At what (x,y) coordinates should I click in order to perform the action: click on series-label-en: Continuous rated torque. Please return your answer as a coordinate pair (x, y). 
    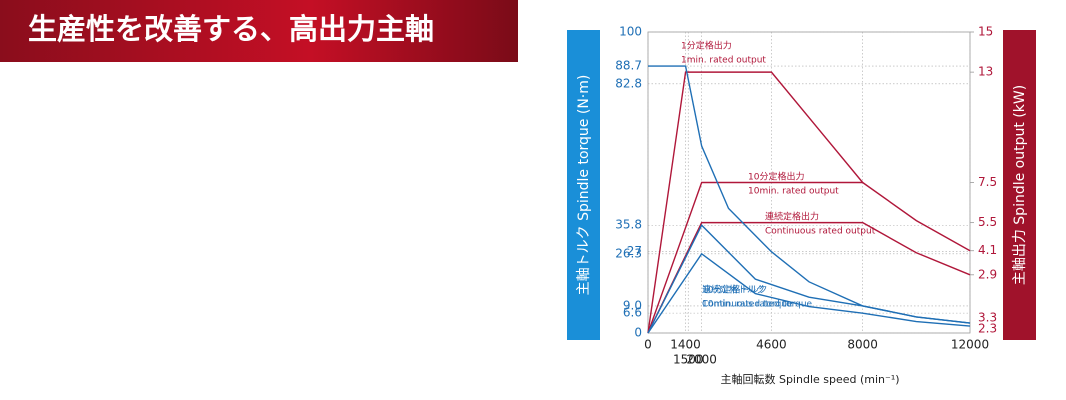
    Looking at the image, I should click on (757, 305).